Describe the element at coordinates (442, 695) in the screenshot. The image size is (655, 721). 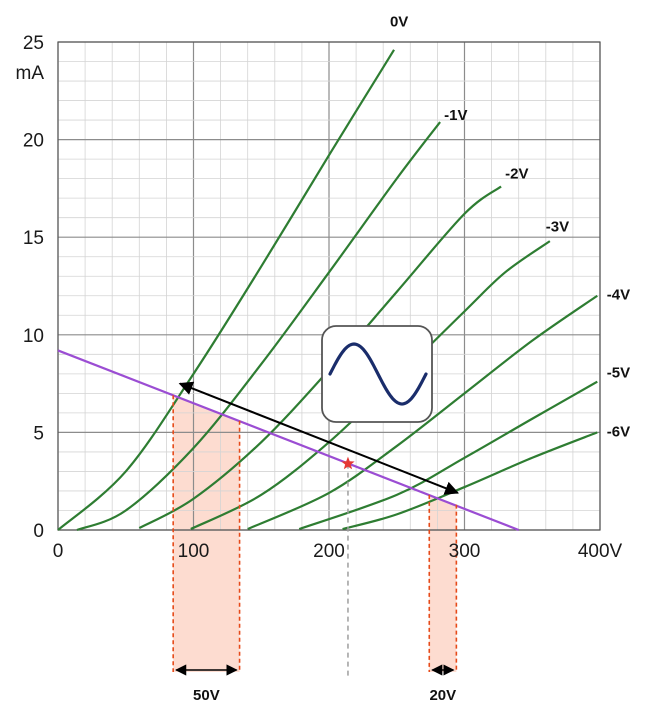
I see `swing-band-2-label: 20V` at that location.